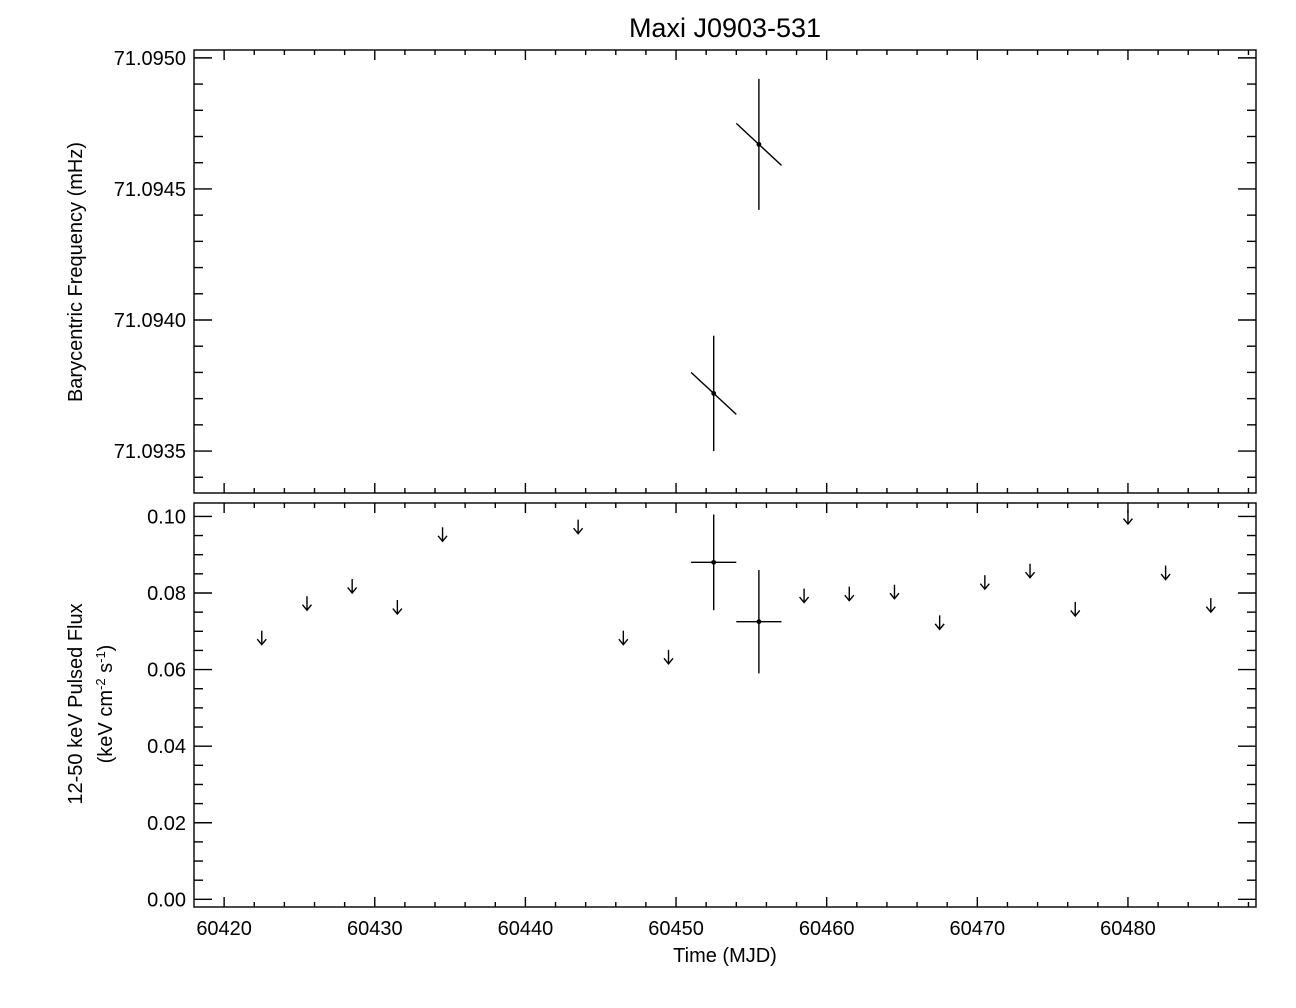 The width and height of the screenshot is (1296, 1008). Describe the element at coordinates (105, 704) in the screenshot. I see `flux-y-axis-label-units: (keV cm-2 s-1)` at that location.